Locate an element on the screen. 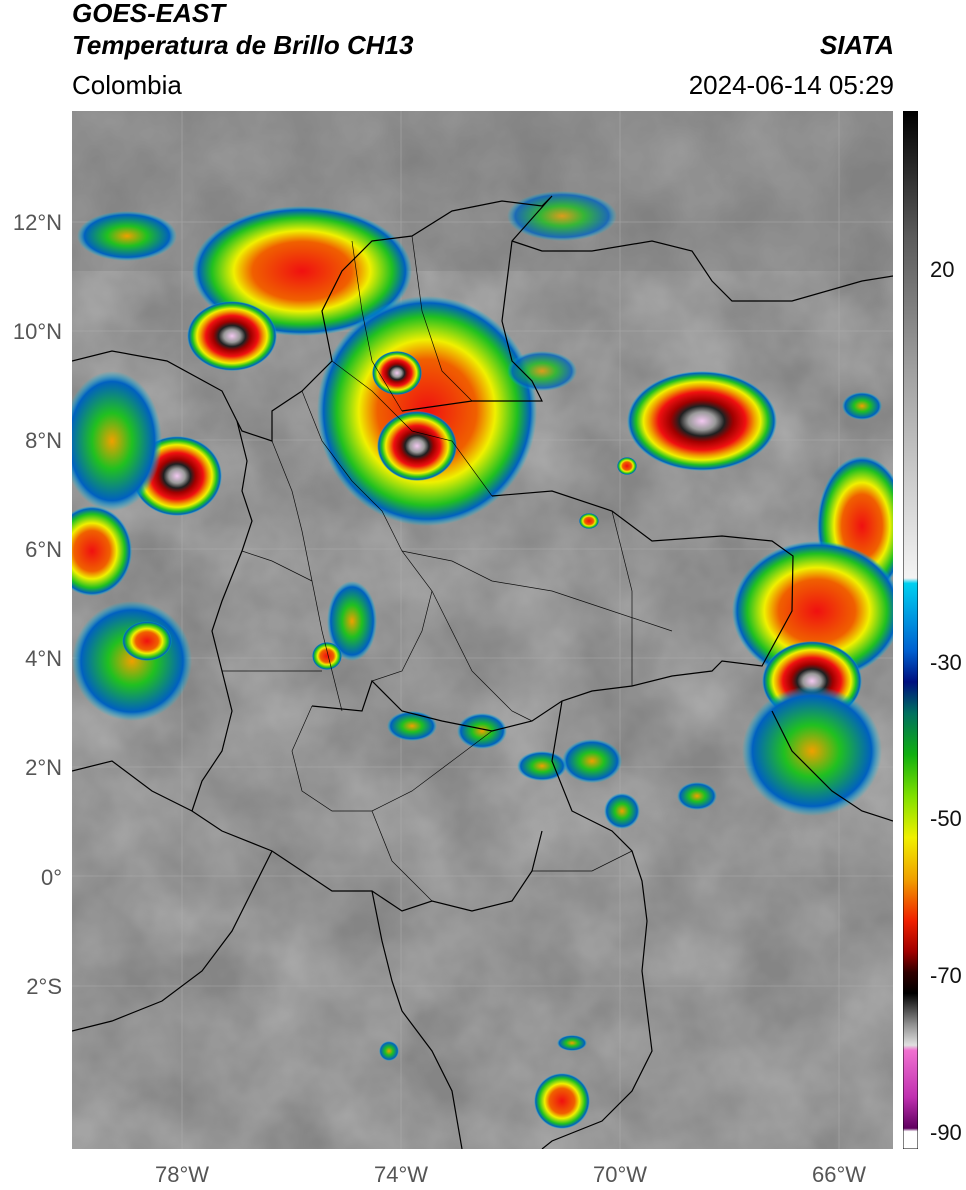  pacific-coast is located at coordinates (222, 616).